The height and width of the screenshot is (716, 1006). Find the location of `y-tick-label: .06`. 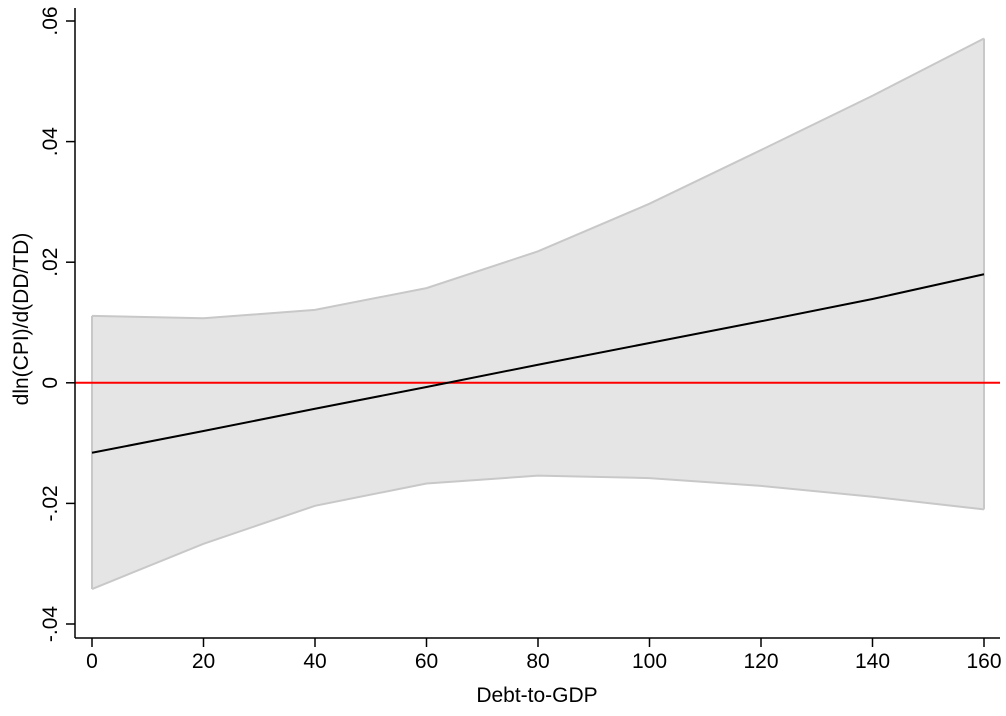

y-tick-label: .06 is located at coordinates (50, 20).